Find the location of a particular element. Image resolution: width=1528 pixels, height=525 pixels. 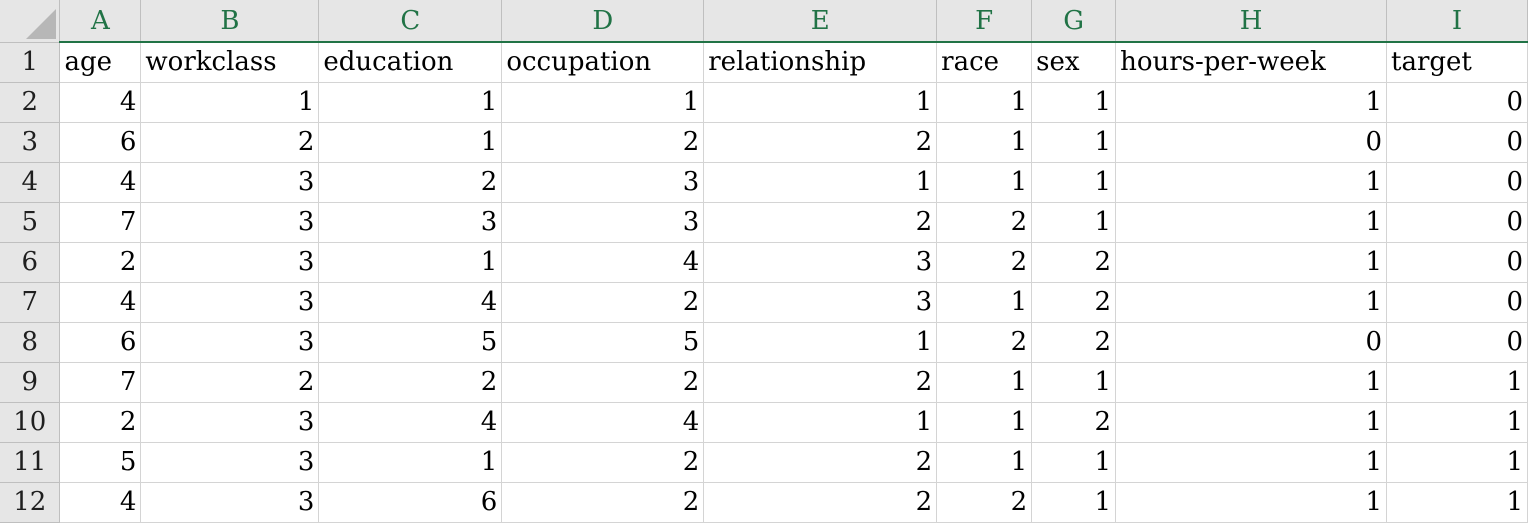

cell: education is located at coordinates (410, 62).